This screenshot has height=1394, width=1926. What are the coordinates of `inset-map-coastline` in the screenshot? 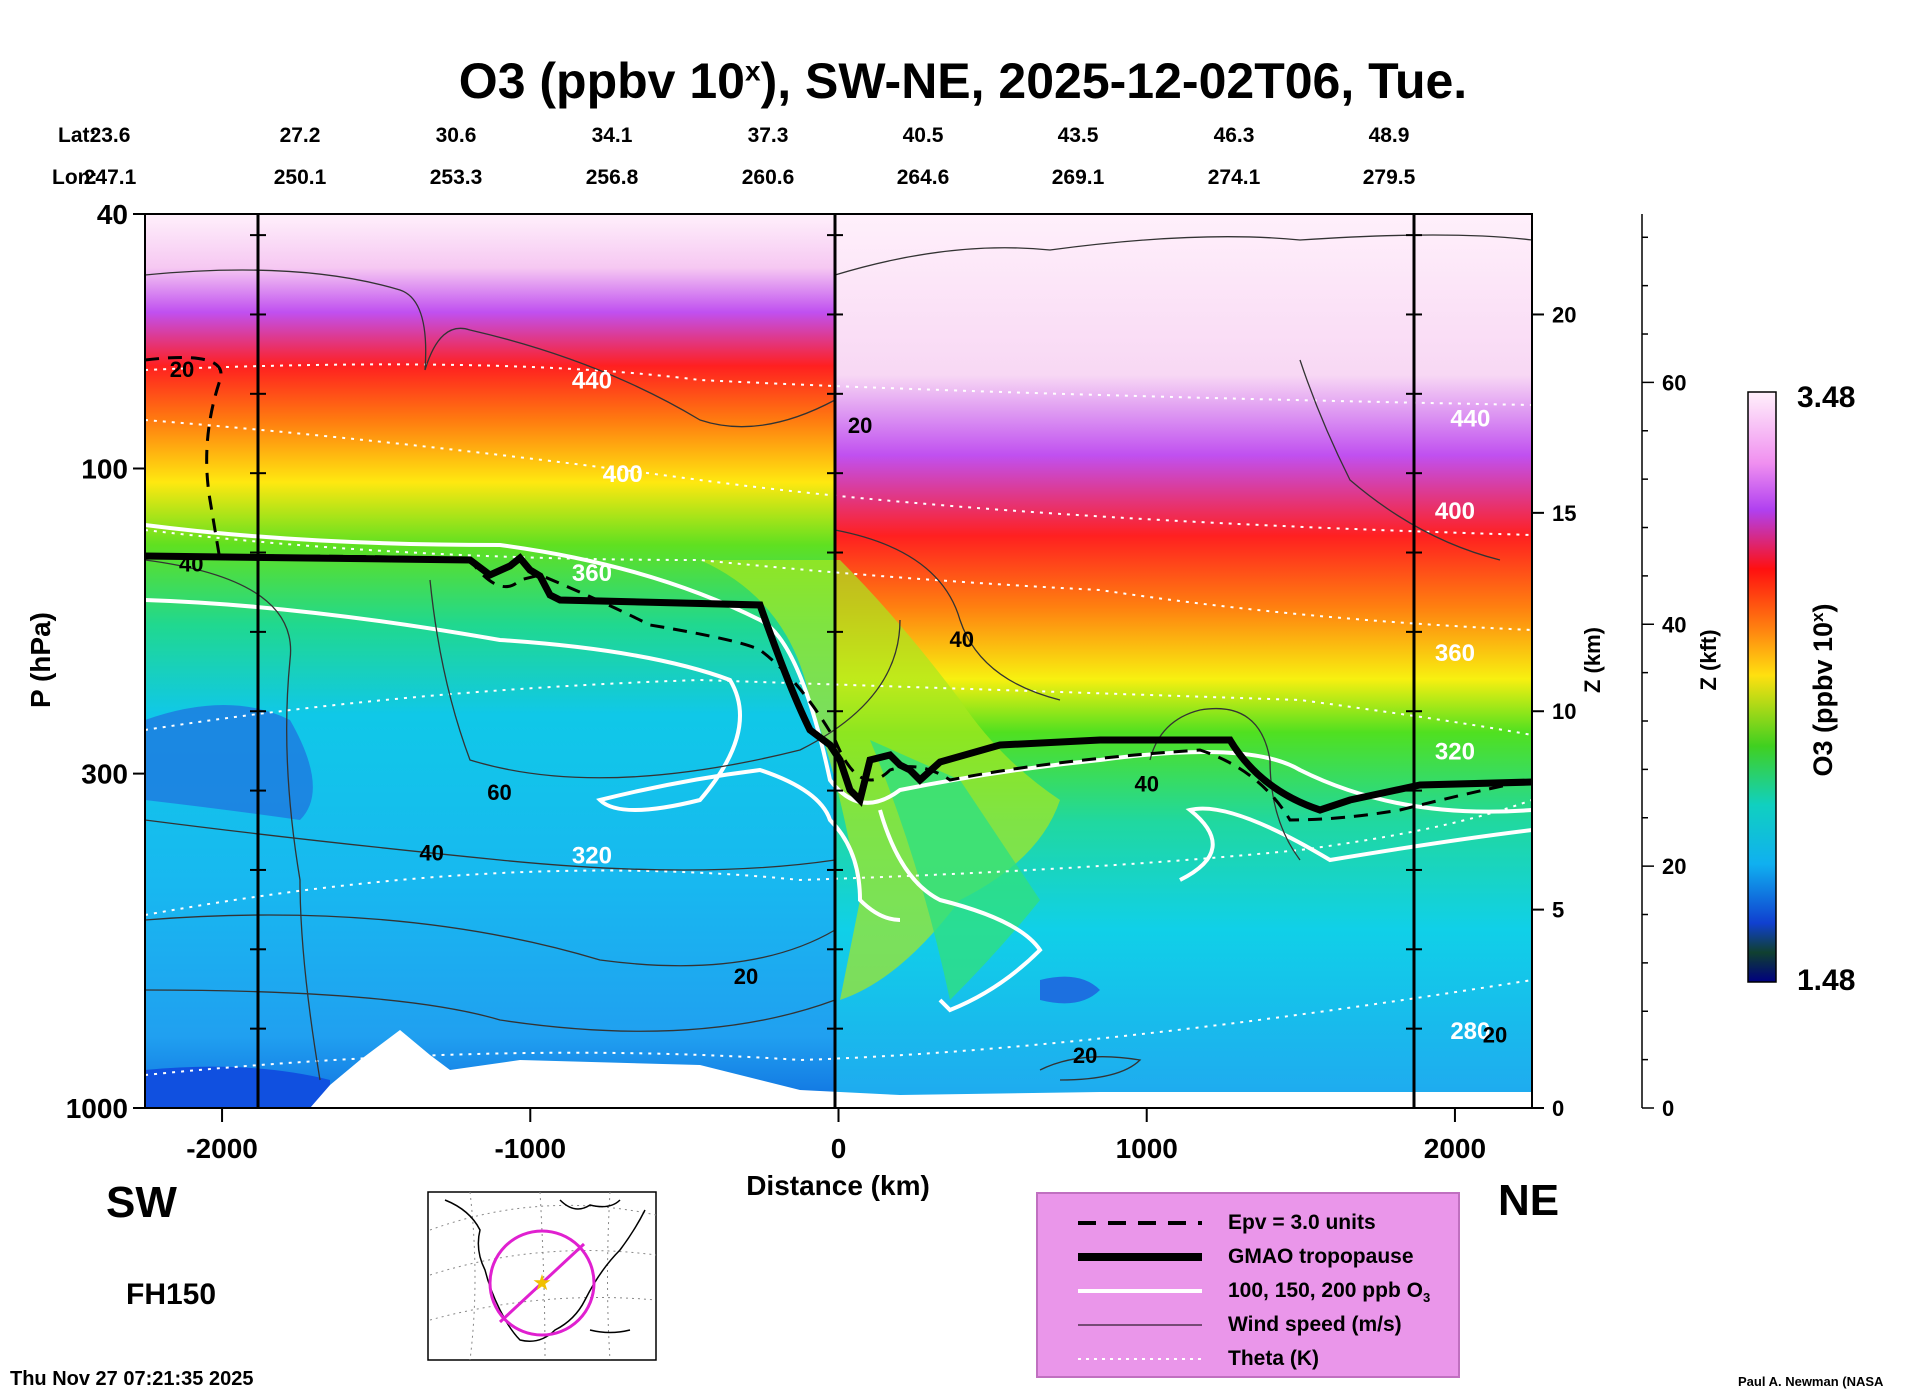 It's located at (545, 1270).